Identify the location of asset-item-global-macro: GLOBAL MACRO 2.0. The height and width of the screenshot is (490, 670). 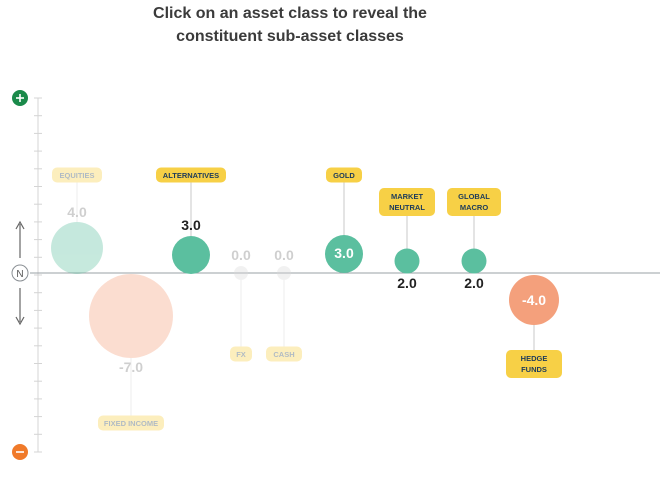
(474, 239).